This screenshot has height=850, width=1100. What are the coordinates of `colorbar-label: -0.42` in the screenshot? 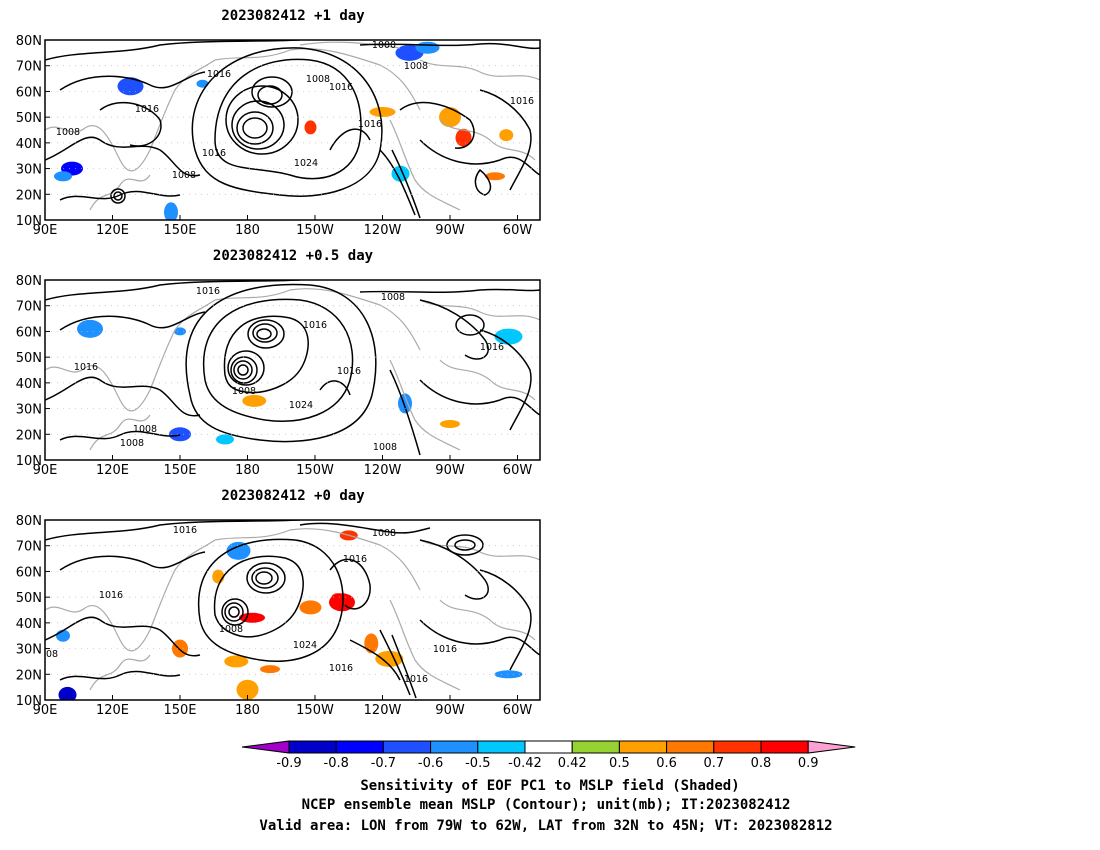 It's located at (525, 763).